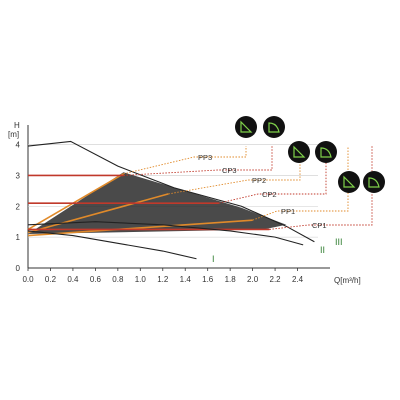  I want to click on control-lines-layer, so click(148, 205).